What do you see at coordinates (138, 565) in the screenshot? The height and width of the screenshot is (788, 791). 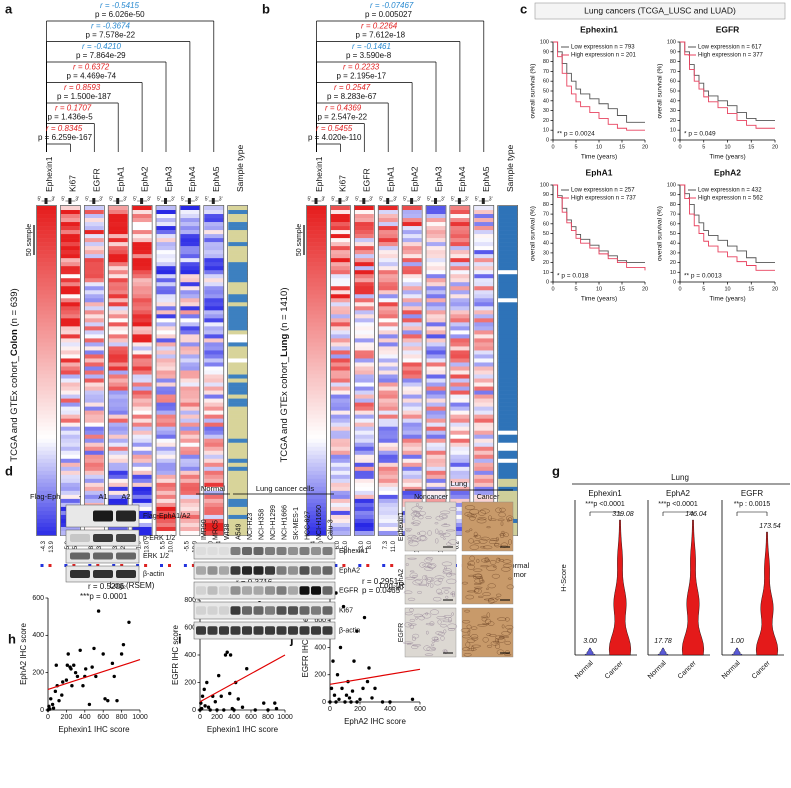 I see `range-swatch` at bounding box center [138, 565].